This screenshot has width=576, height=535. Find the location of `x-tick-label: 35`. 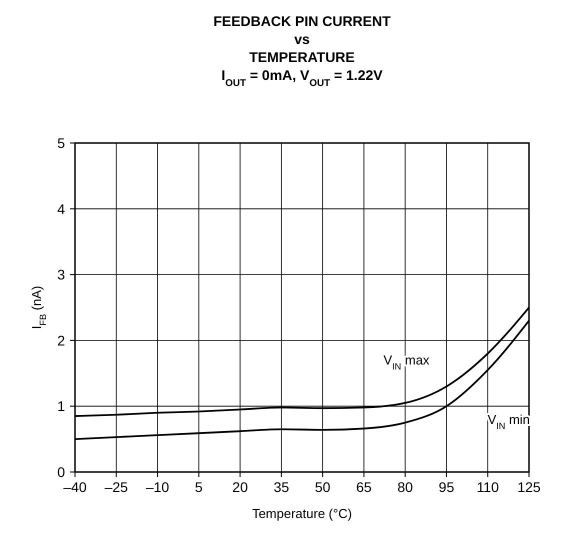

x-tick-label: 35 is located at coordinates (282, 487).